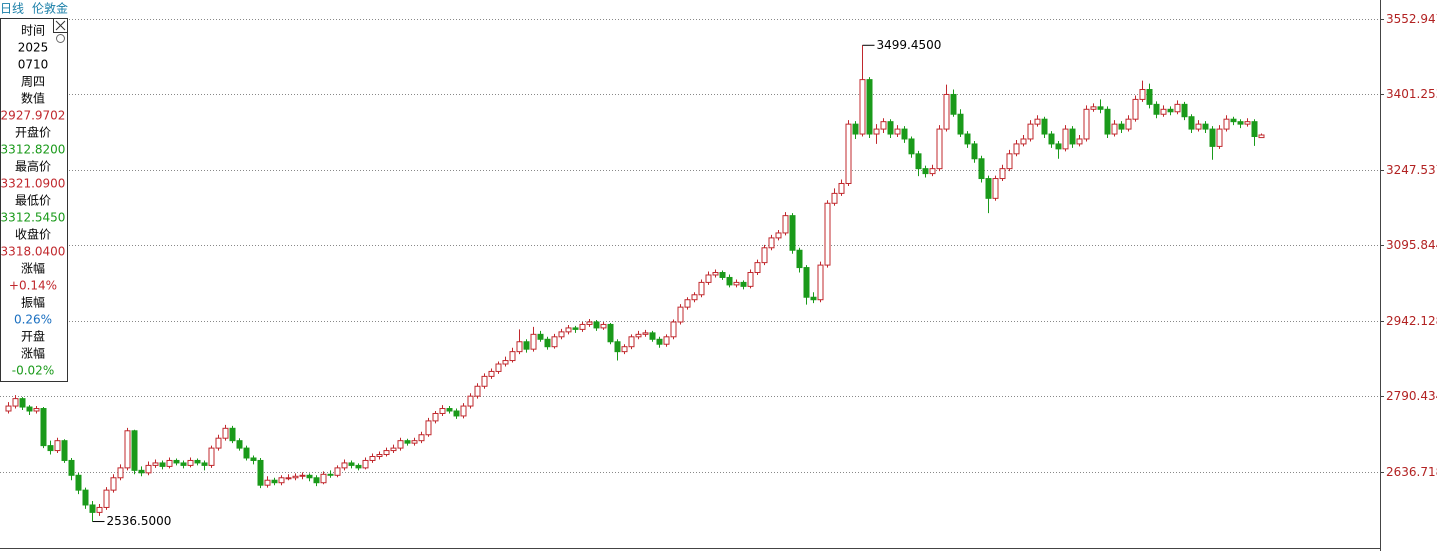 The height and width of the screenshot is (551, 1437). What do you see at coordinates (33, 31) in the screenshot?
I see `info-text: 时间` at bounding box center [33, 31].